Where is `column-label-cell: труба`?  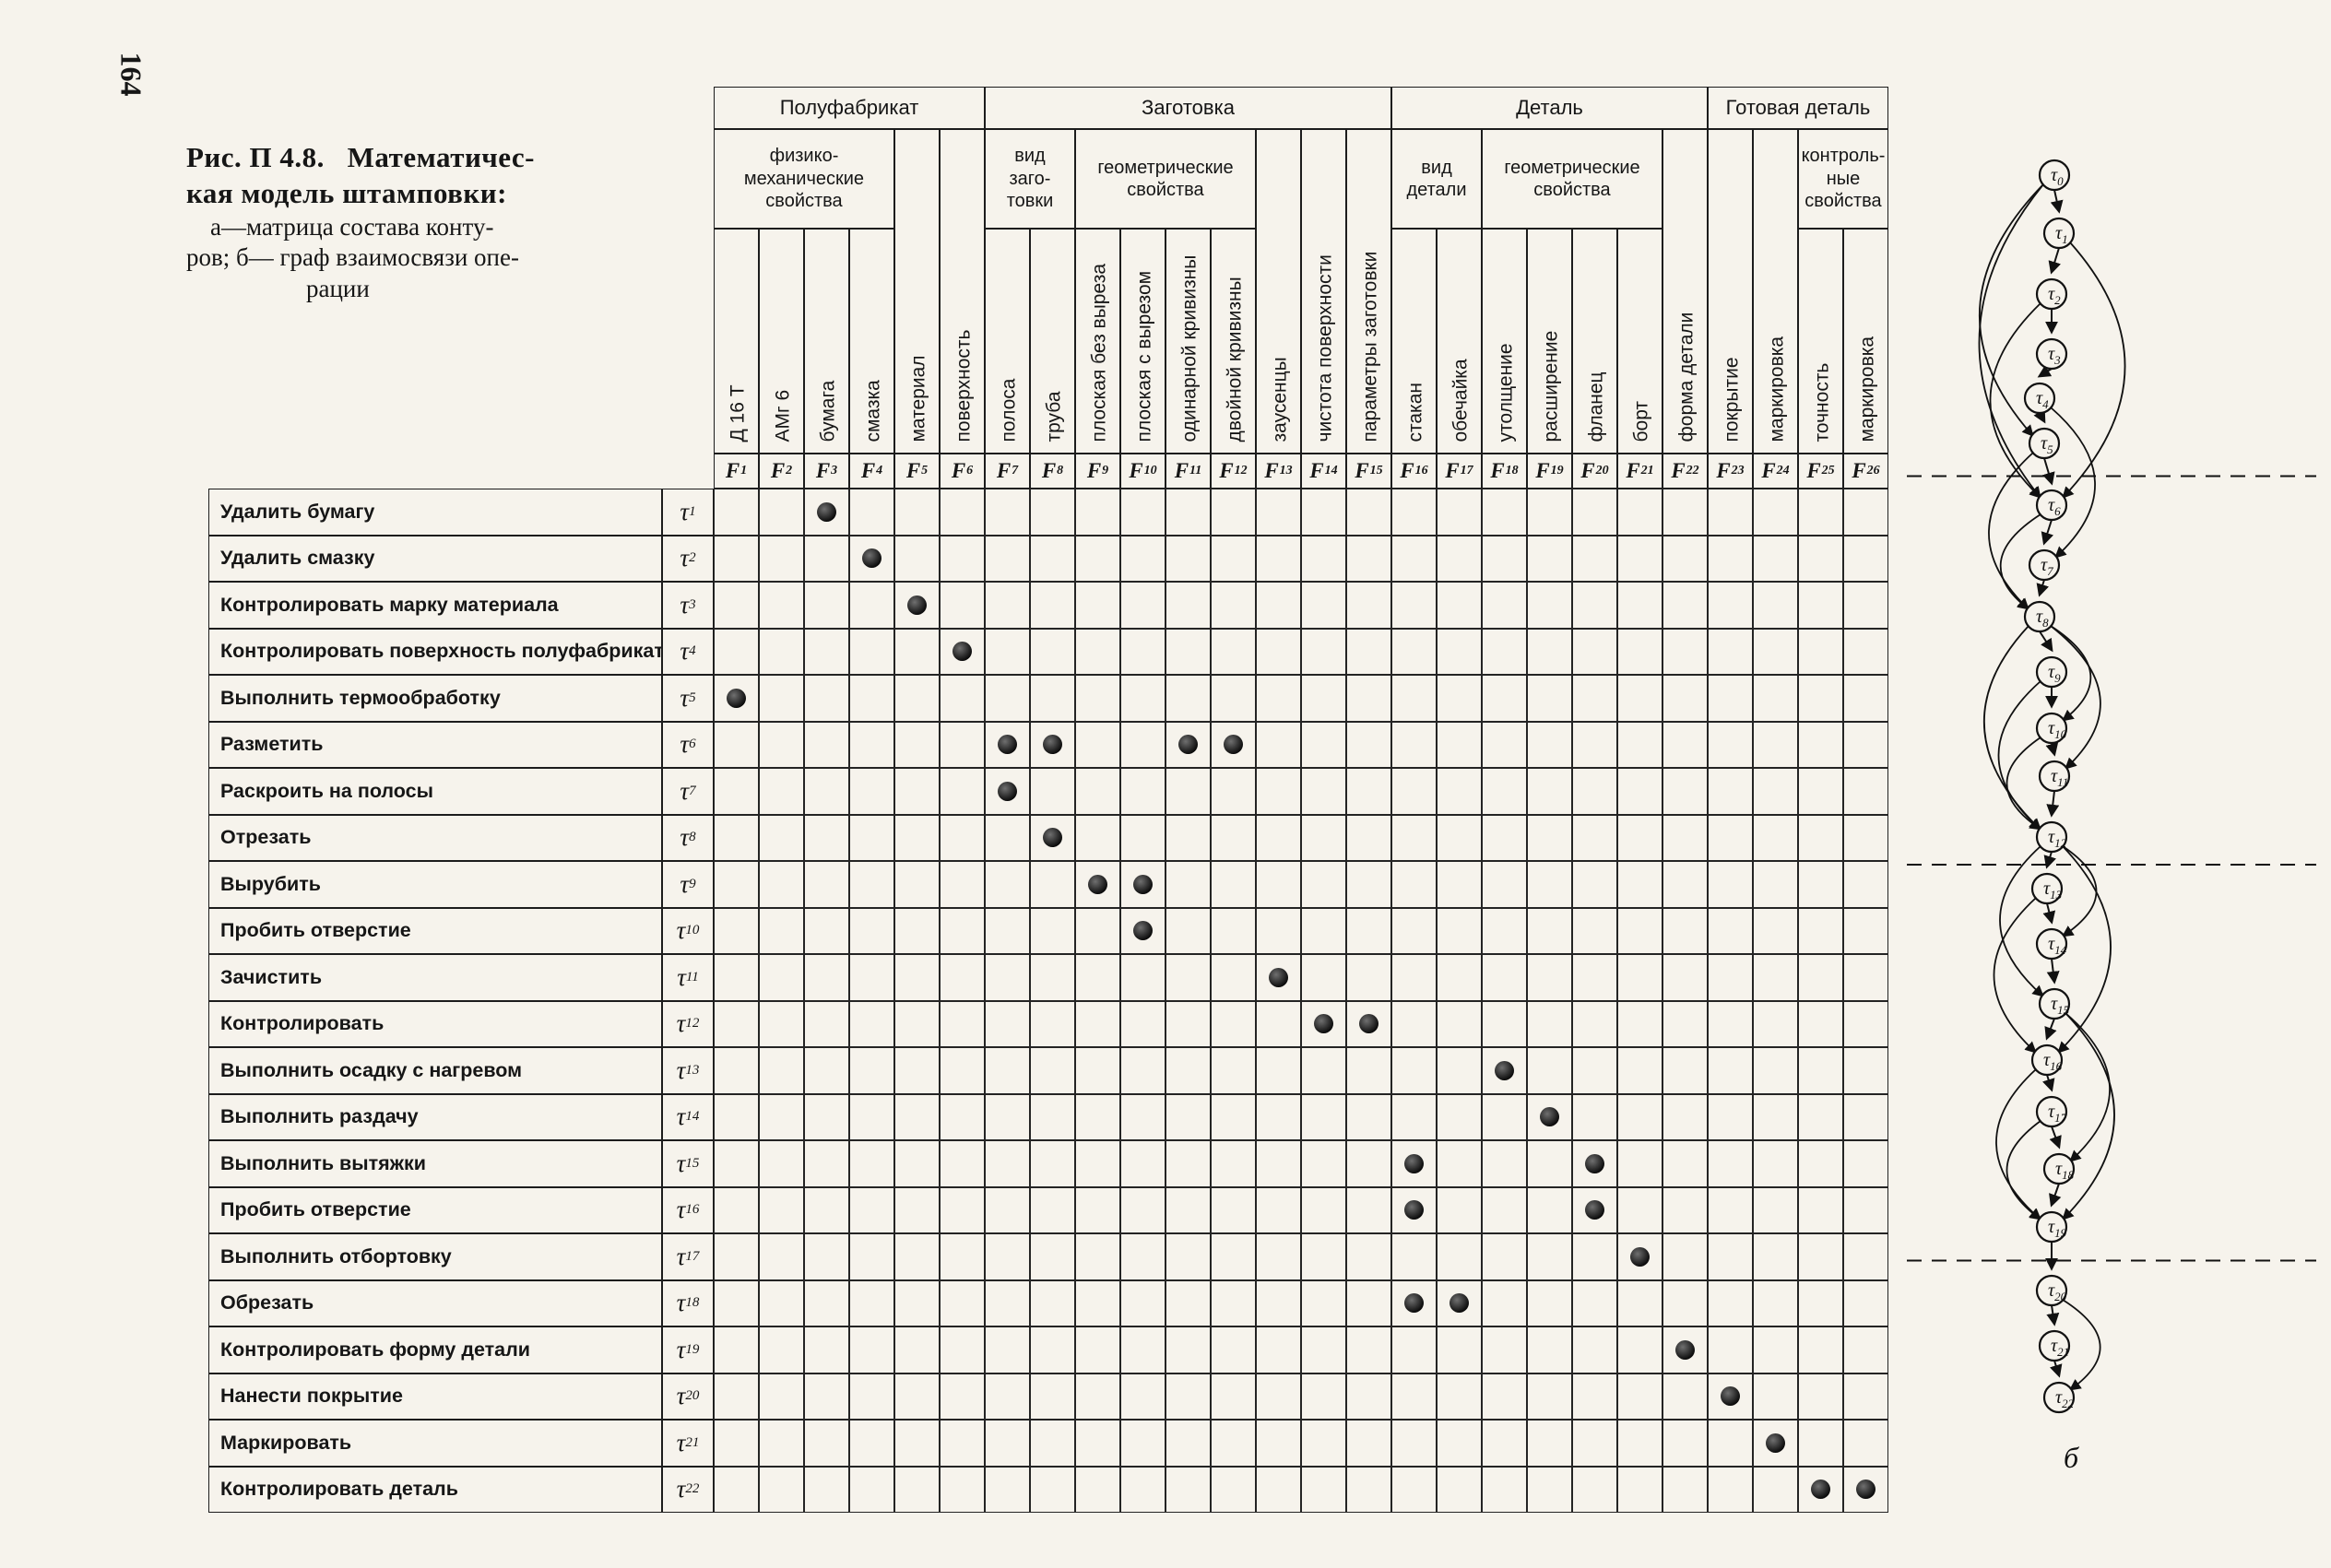
column-label-cell: труба is located at coordinates (1052, 342).